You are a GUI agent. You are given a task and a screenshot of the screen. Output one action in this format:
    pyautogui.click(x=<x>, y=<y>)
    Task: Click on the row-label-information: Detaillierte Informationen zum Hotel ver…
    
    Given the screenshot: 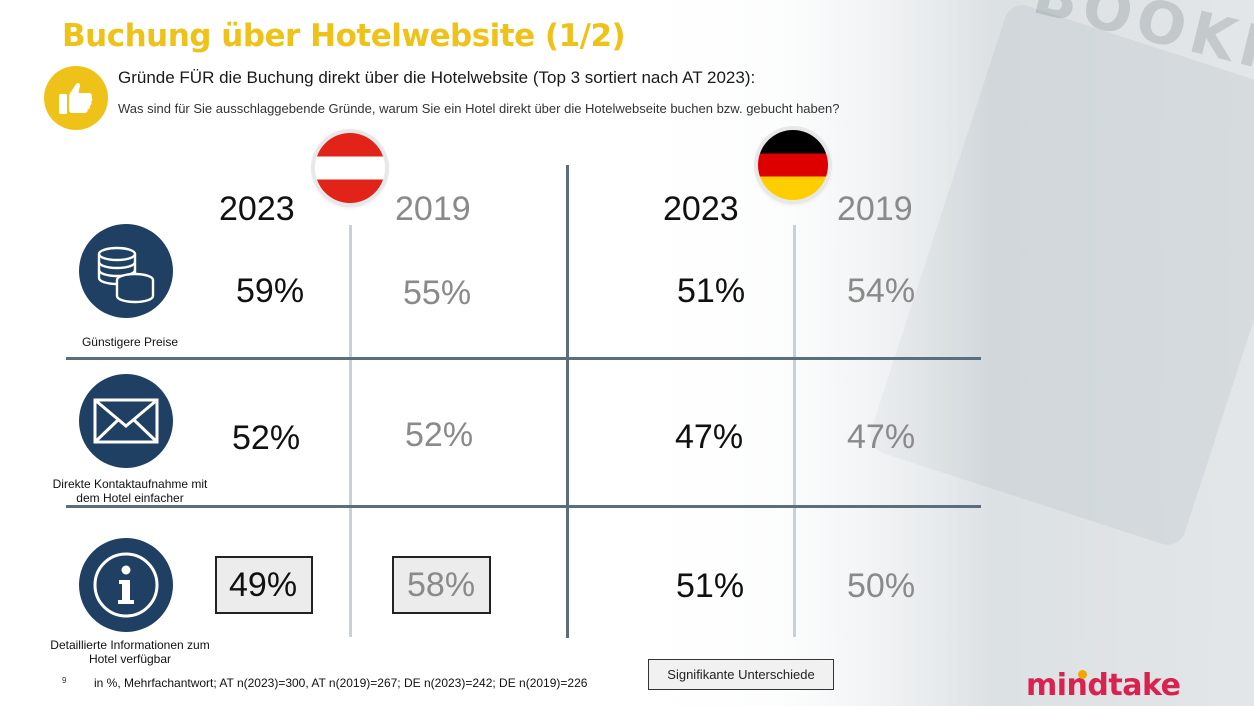 What is the action you would take?
    pyautogui.click(x=130, y=652)
    